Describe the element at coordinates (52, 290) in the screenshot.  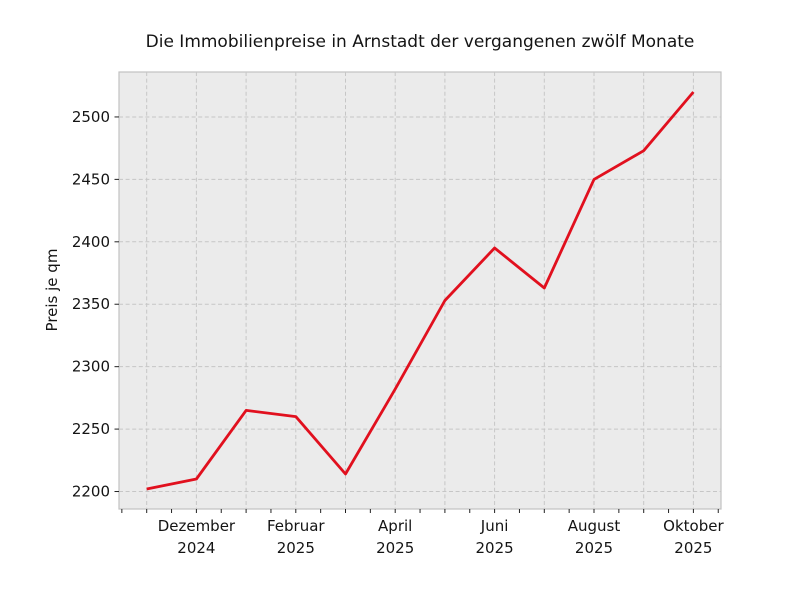
I see `y-axis-label: Preis je qm` at that location.